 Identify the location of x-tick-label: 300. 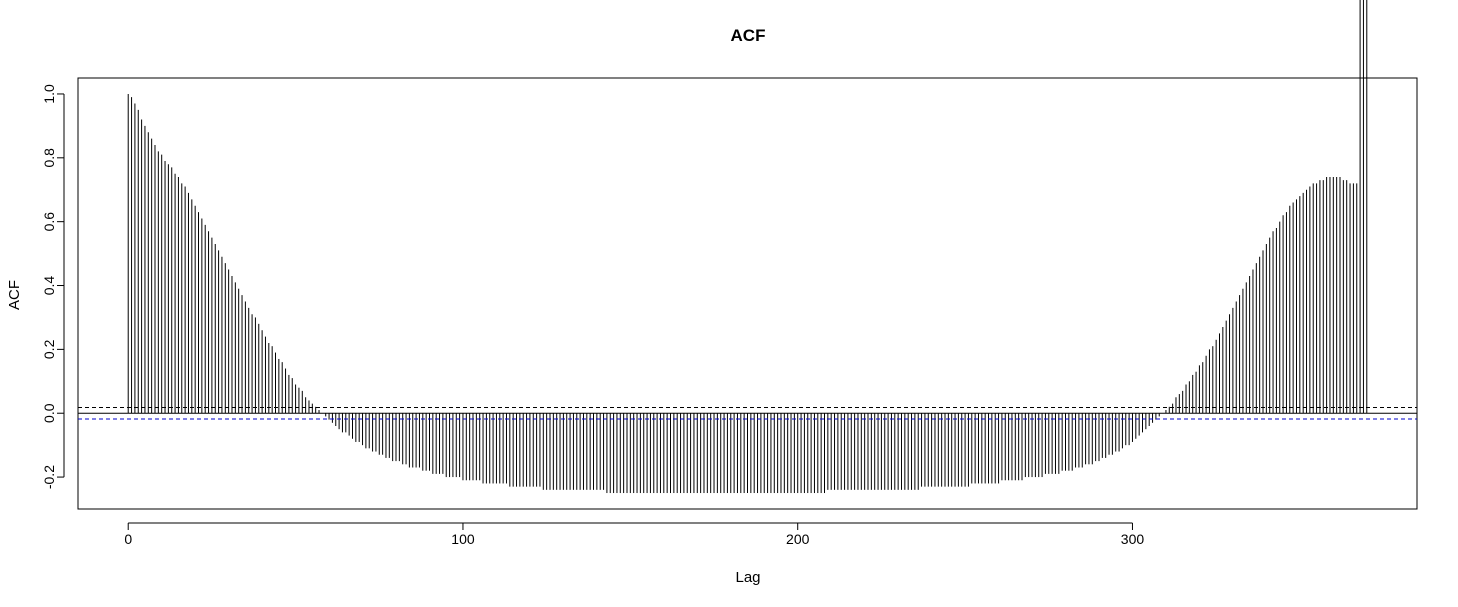
(1133, 539).